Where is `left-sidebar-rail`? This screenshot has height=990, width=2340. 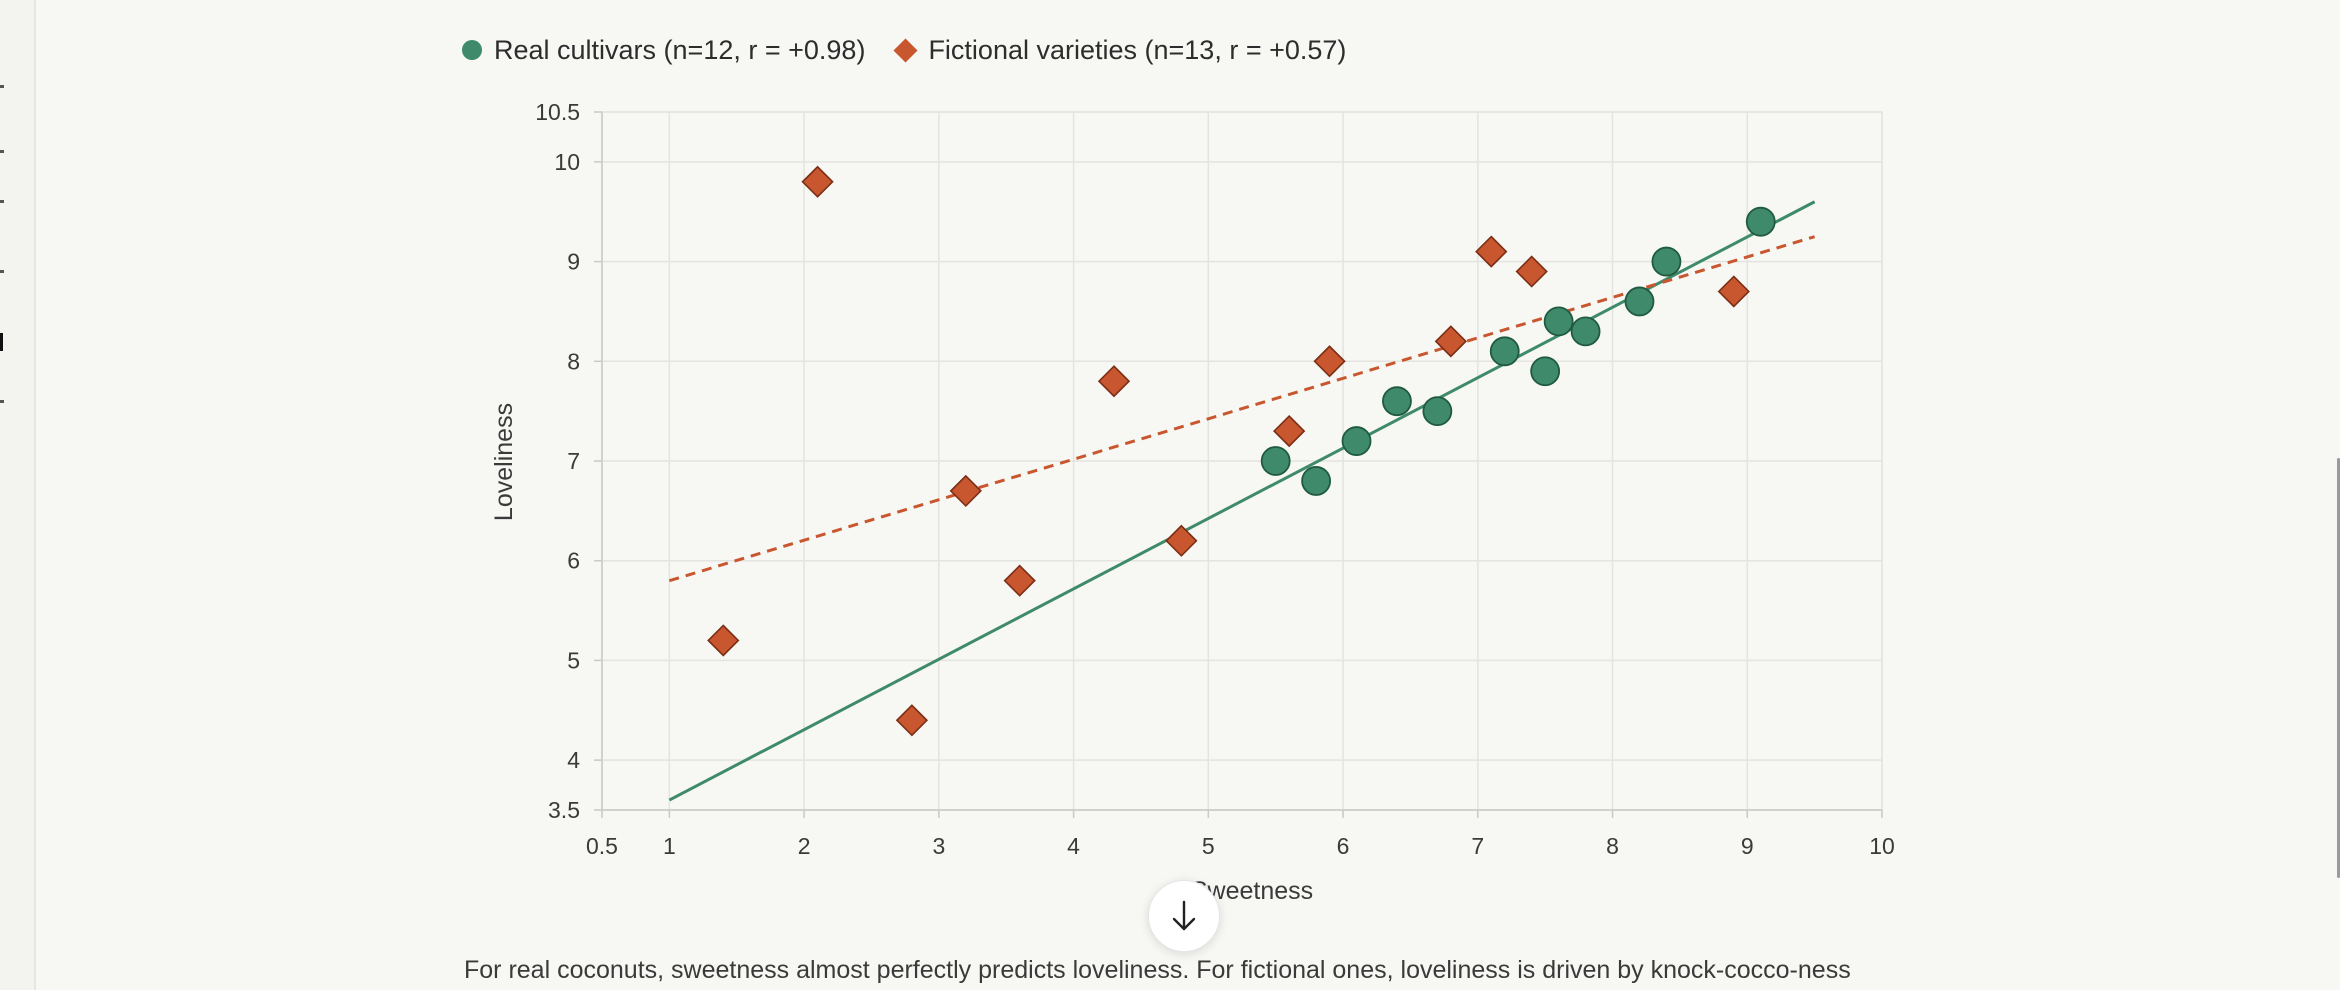 left-sidebar-rail is located at coordinates (18, 495).